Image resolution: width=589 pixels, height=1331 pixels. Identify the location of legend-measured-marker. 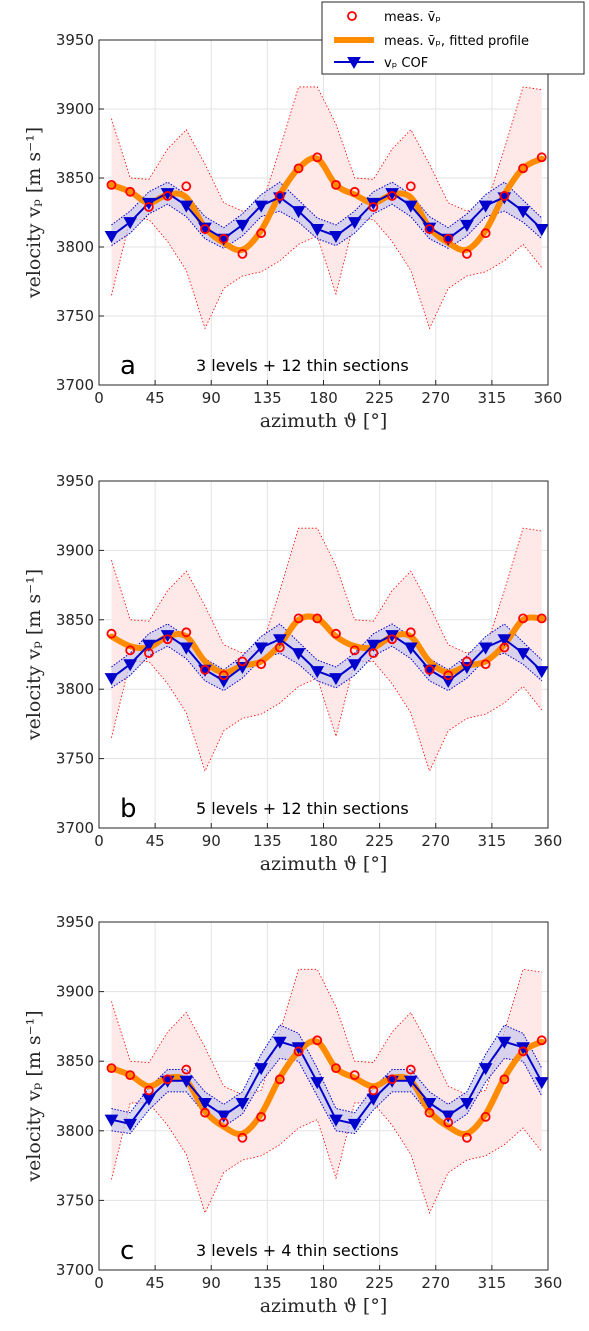
(352, 16).